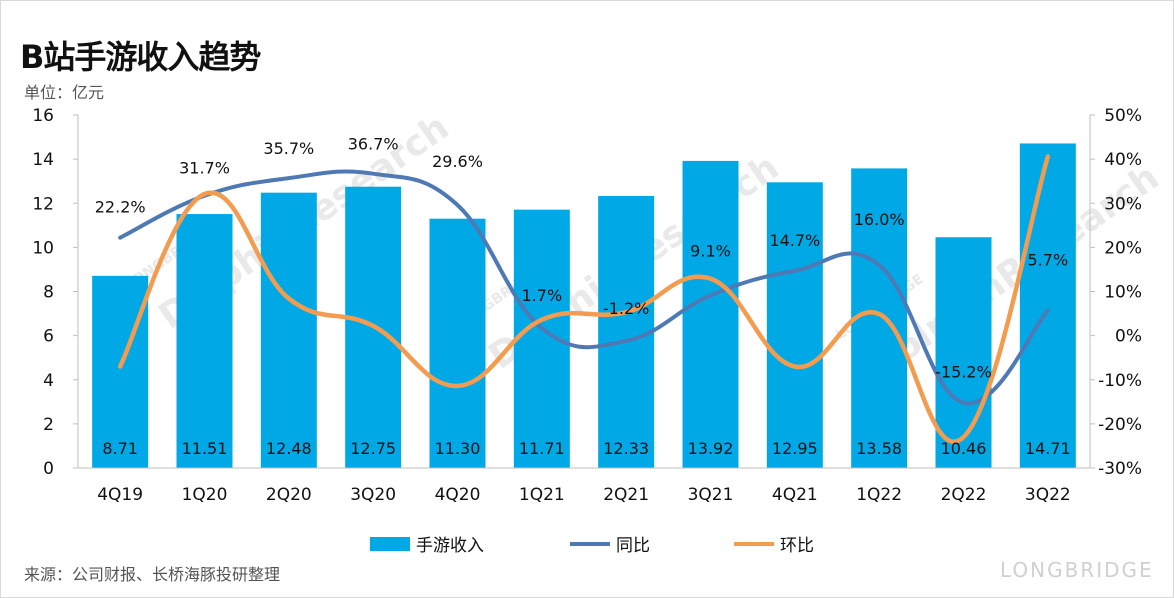 The image size is (1174, 598). I want to click on bar-value-label: 11.71, so click(542, 448).